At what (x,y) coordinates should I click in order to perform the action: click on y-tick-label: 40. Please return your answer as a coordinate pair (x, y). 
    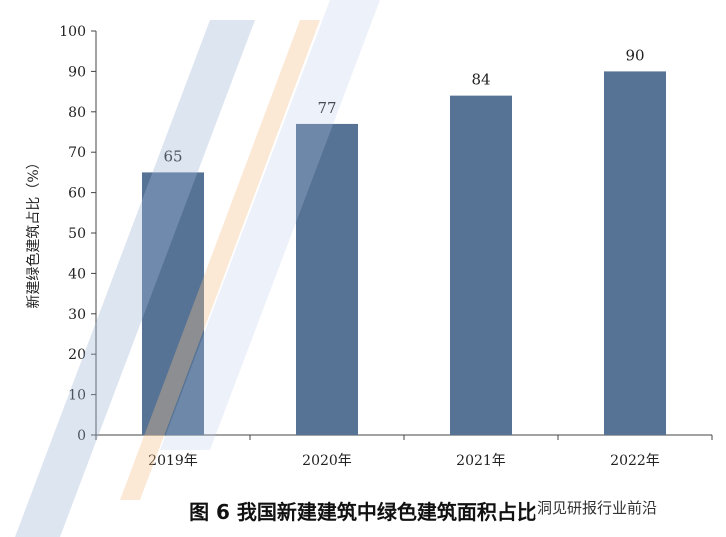
    Looking at the image, I should click on (77, 274).